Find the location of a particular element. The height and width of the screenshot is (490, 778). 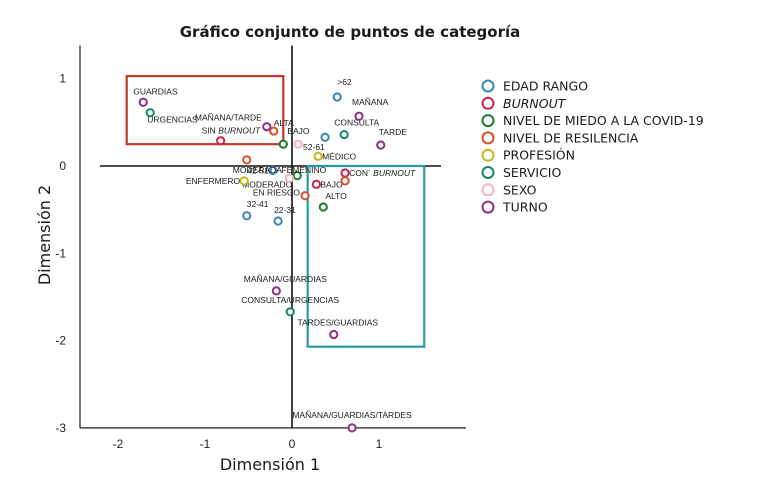

series-edad-rango: >62 52-61 42-51 32-41 22-31 is located at coordinates (297, 151).